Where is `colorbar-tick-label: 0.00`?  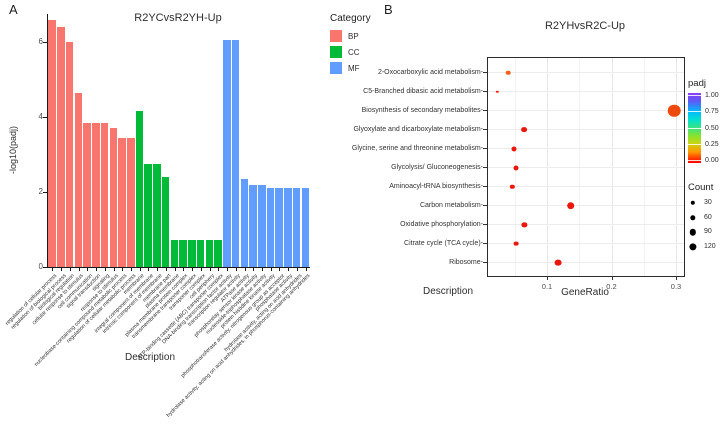 colorbar-tick-label: 0.00 is located at coordinates (712, 161).